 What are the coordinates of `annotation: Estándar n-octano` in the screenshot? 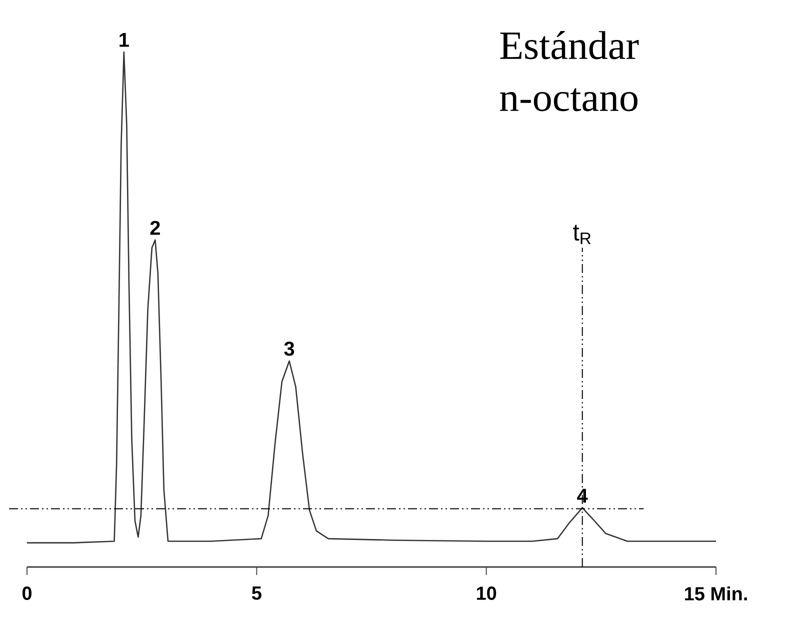 It's located at (569, 71).